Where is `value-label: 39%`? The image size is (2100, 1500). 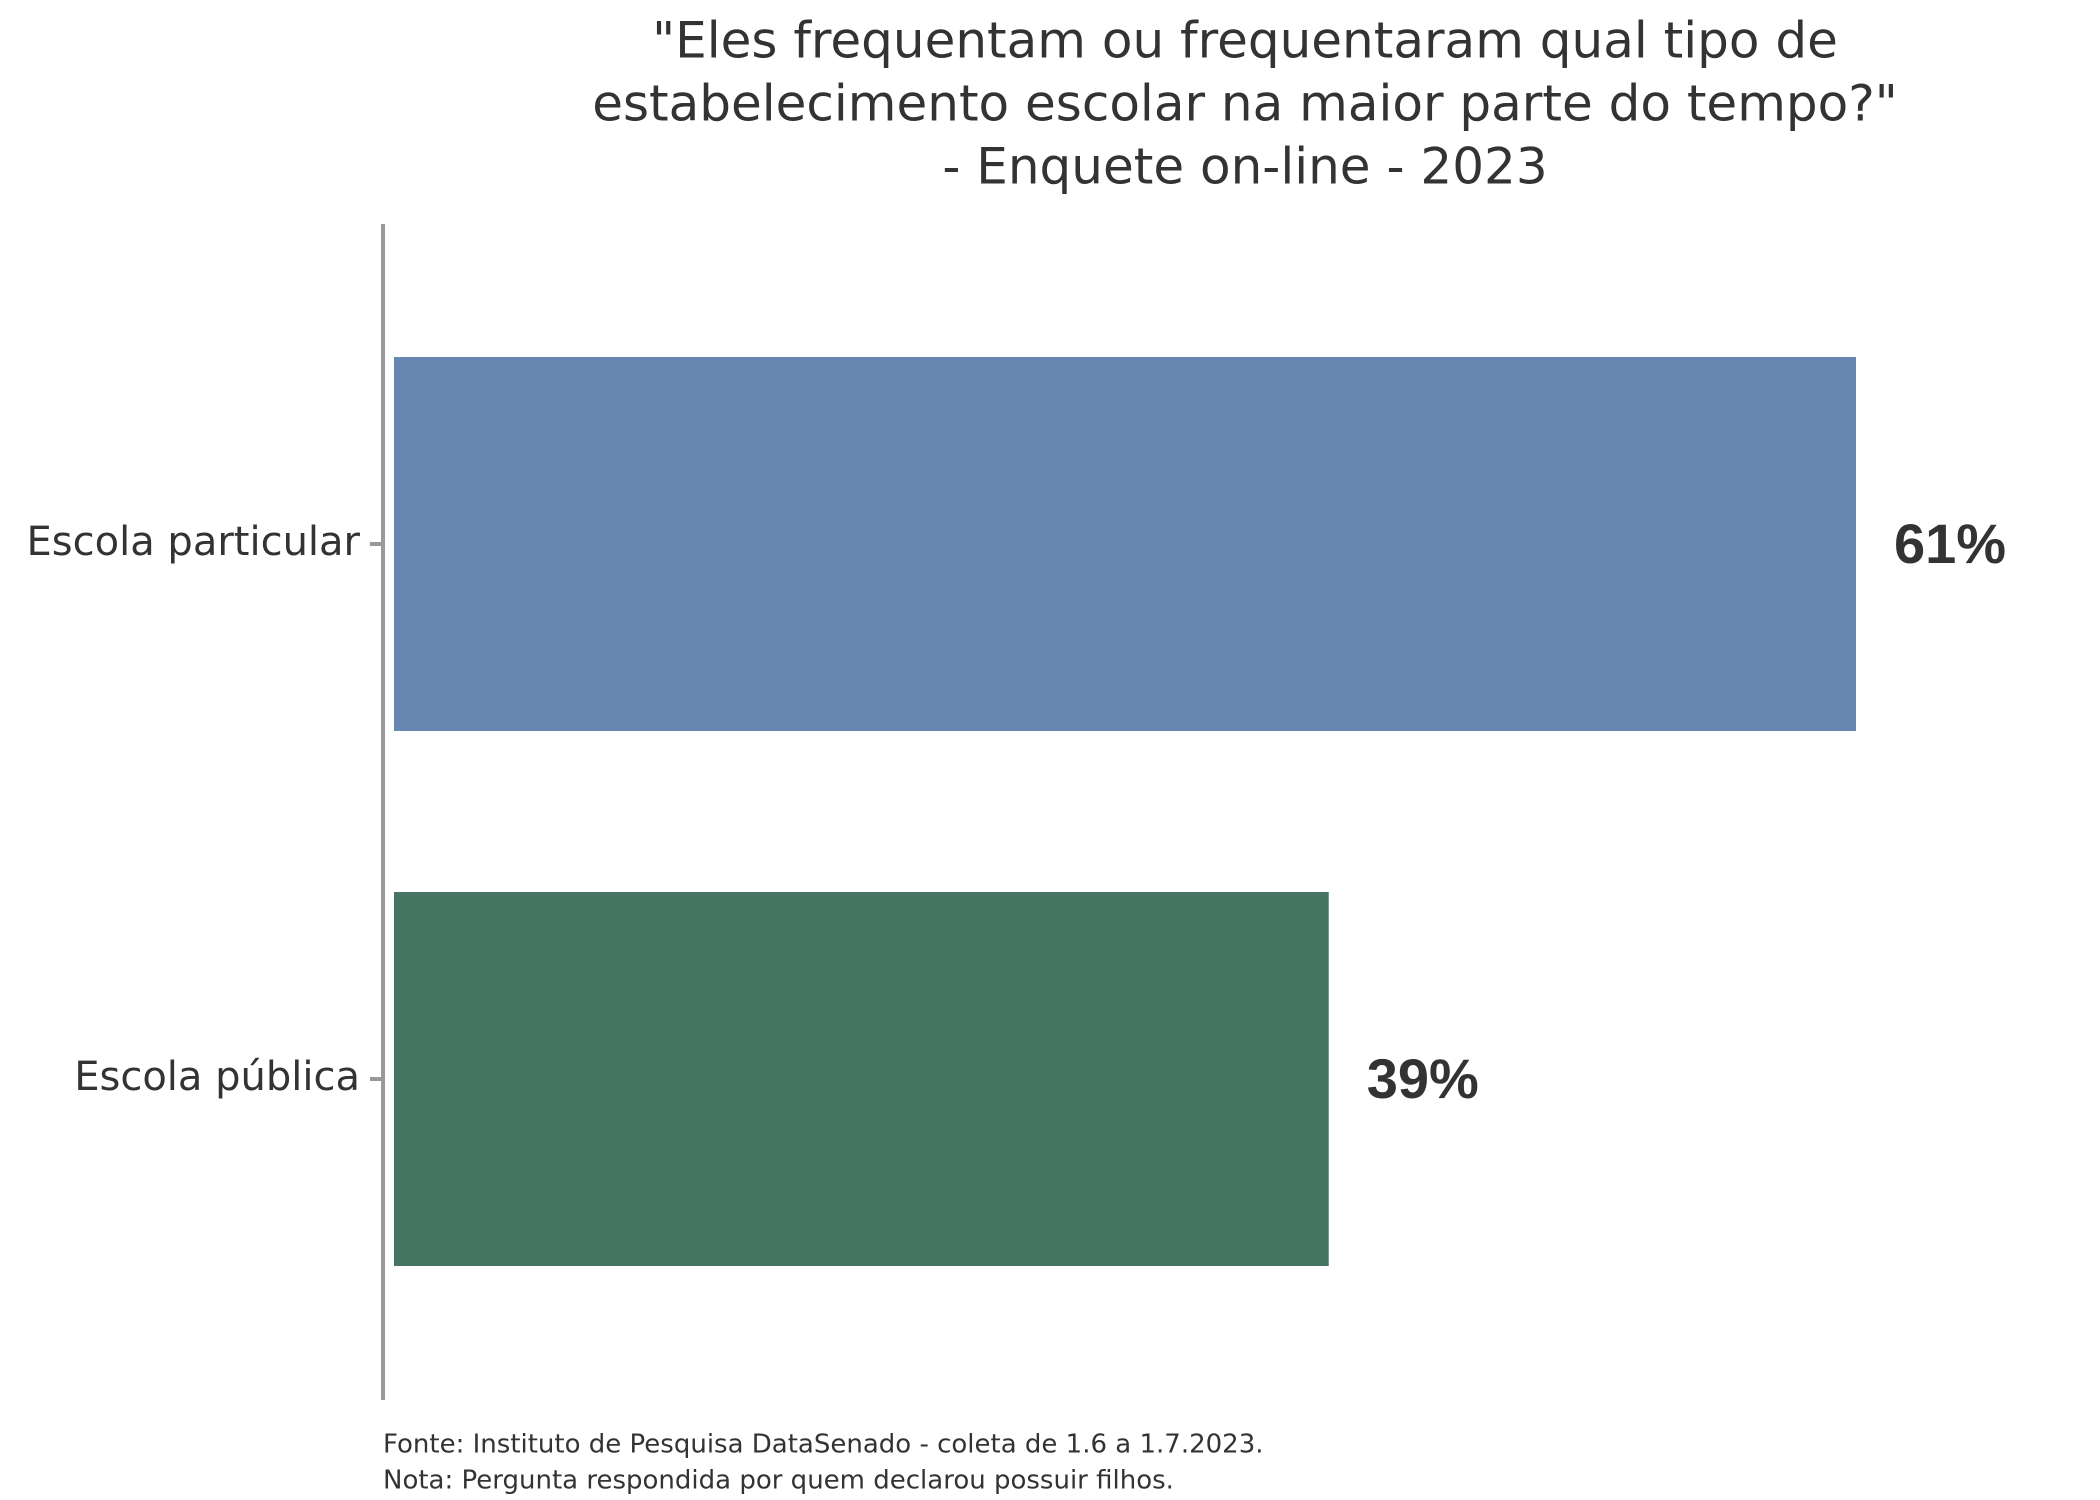
value-label: 39% is located at coordinates (1423, 1078).